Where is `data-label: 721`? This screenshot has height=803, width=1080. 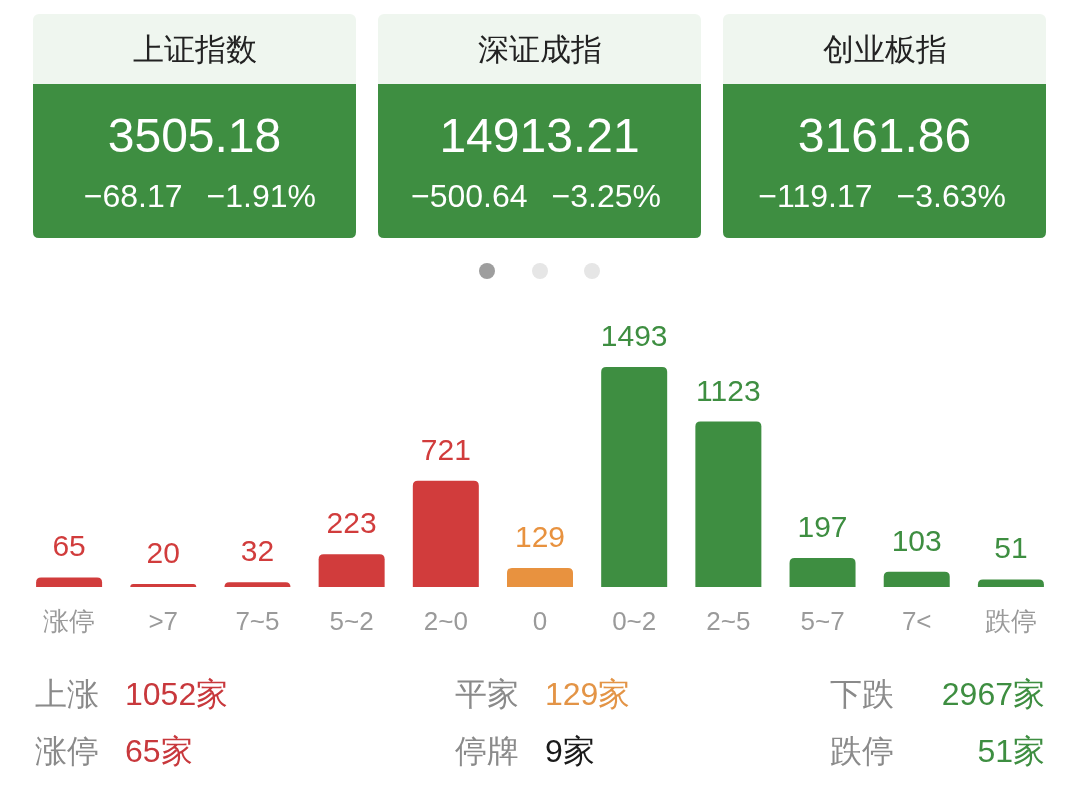
data-label: 721 is located at coordinates (445, 449).